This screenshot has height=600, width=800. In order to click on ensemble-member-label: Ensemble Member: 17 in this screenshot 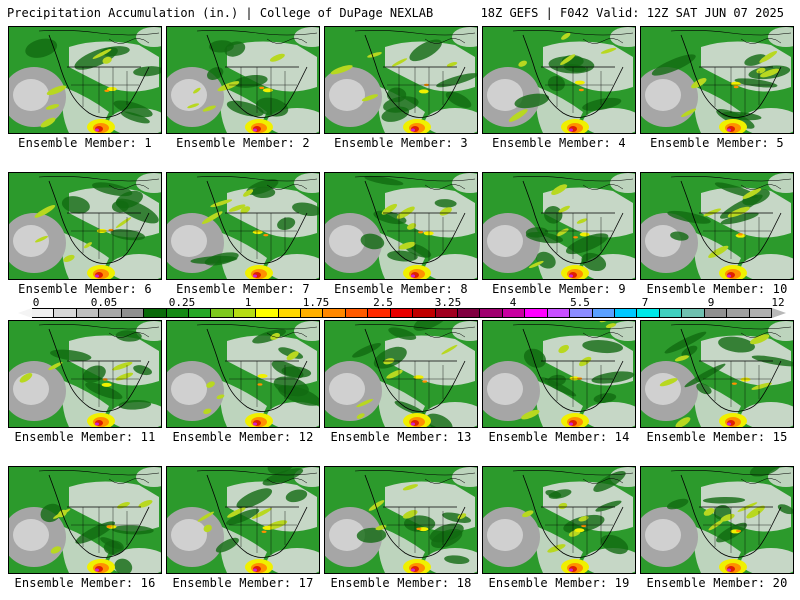, I will do `click(243, 583)`.